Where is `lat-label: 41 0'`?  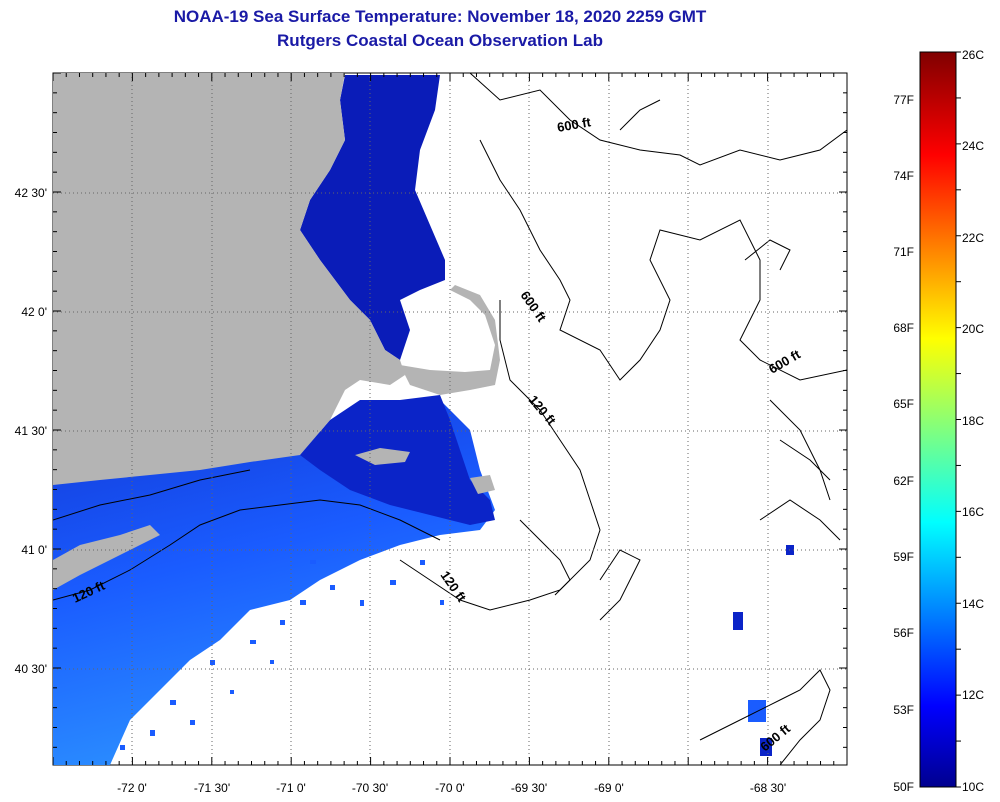 lat-label: 41 0' is located at coordinates (34, 550).